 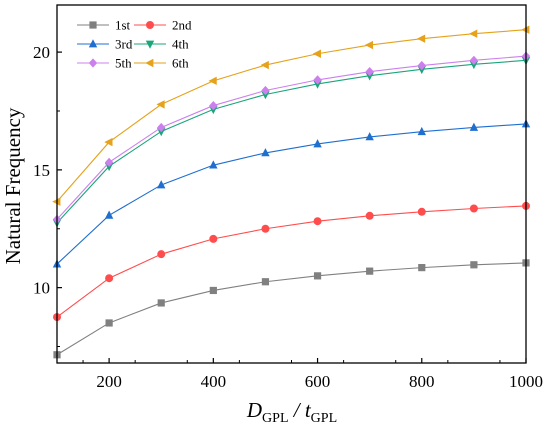 I want to click on x-axis-title: DGPL / tGPL, so click(x=291, y=412).